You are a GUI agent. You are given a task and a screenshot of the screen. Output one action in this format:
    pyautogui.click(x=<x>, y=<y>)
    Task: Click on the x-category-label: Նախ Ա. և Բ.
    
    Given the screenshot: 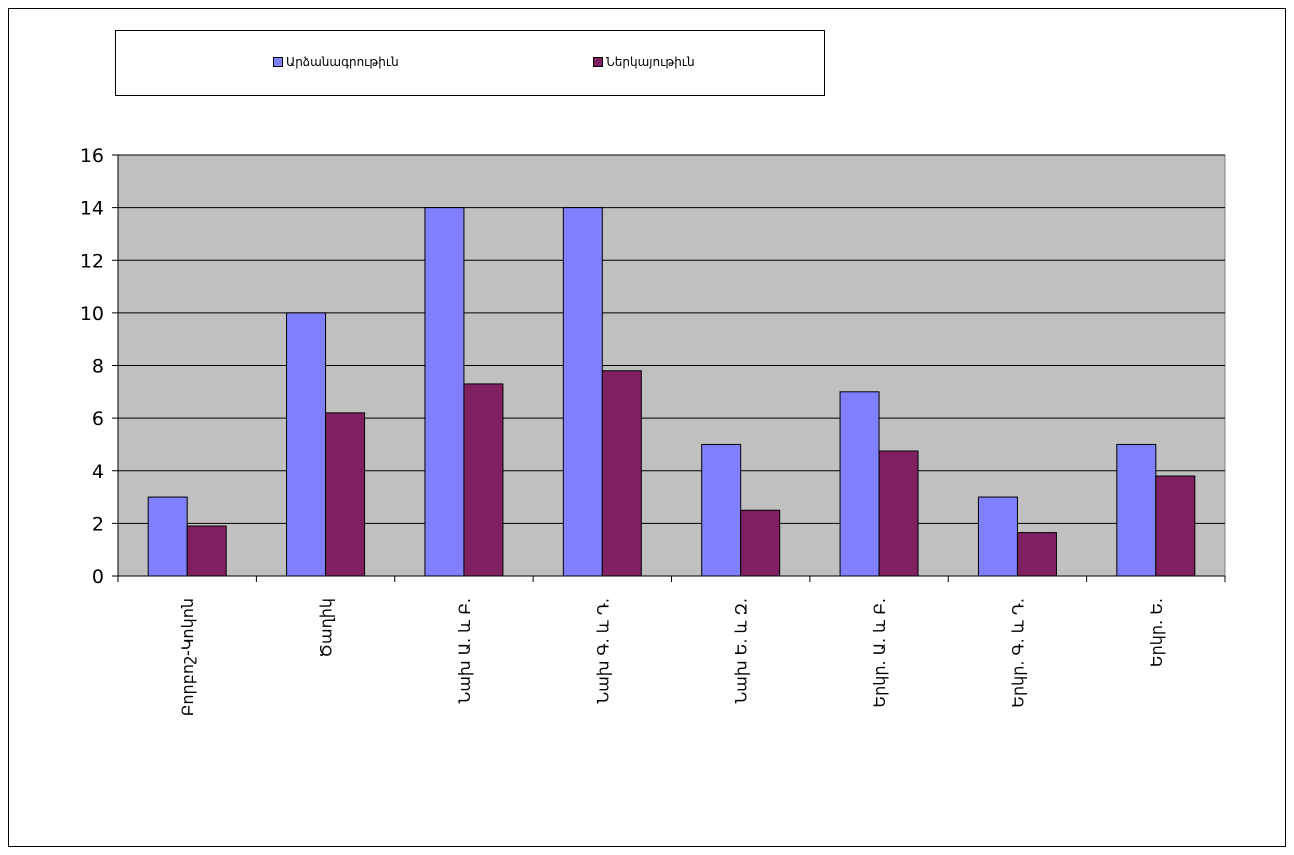 What is the action you would take?
    pyautogui.click(x=464, y=650)
    